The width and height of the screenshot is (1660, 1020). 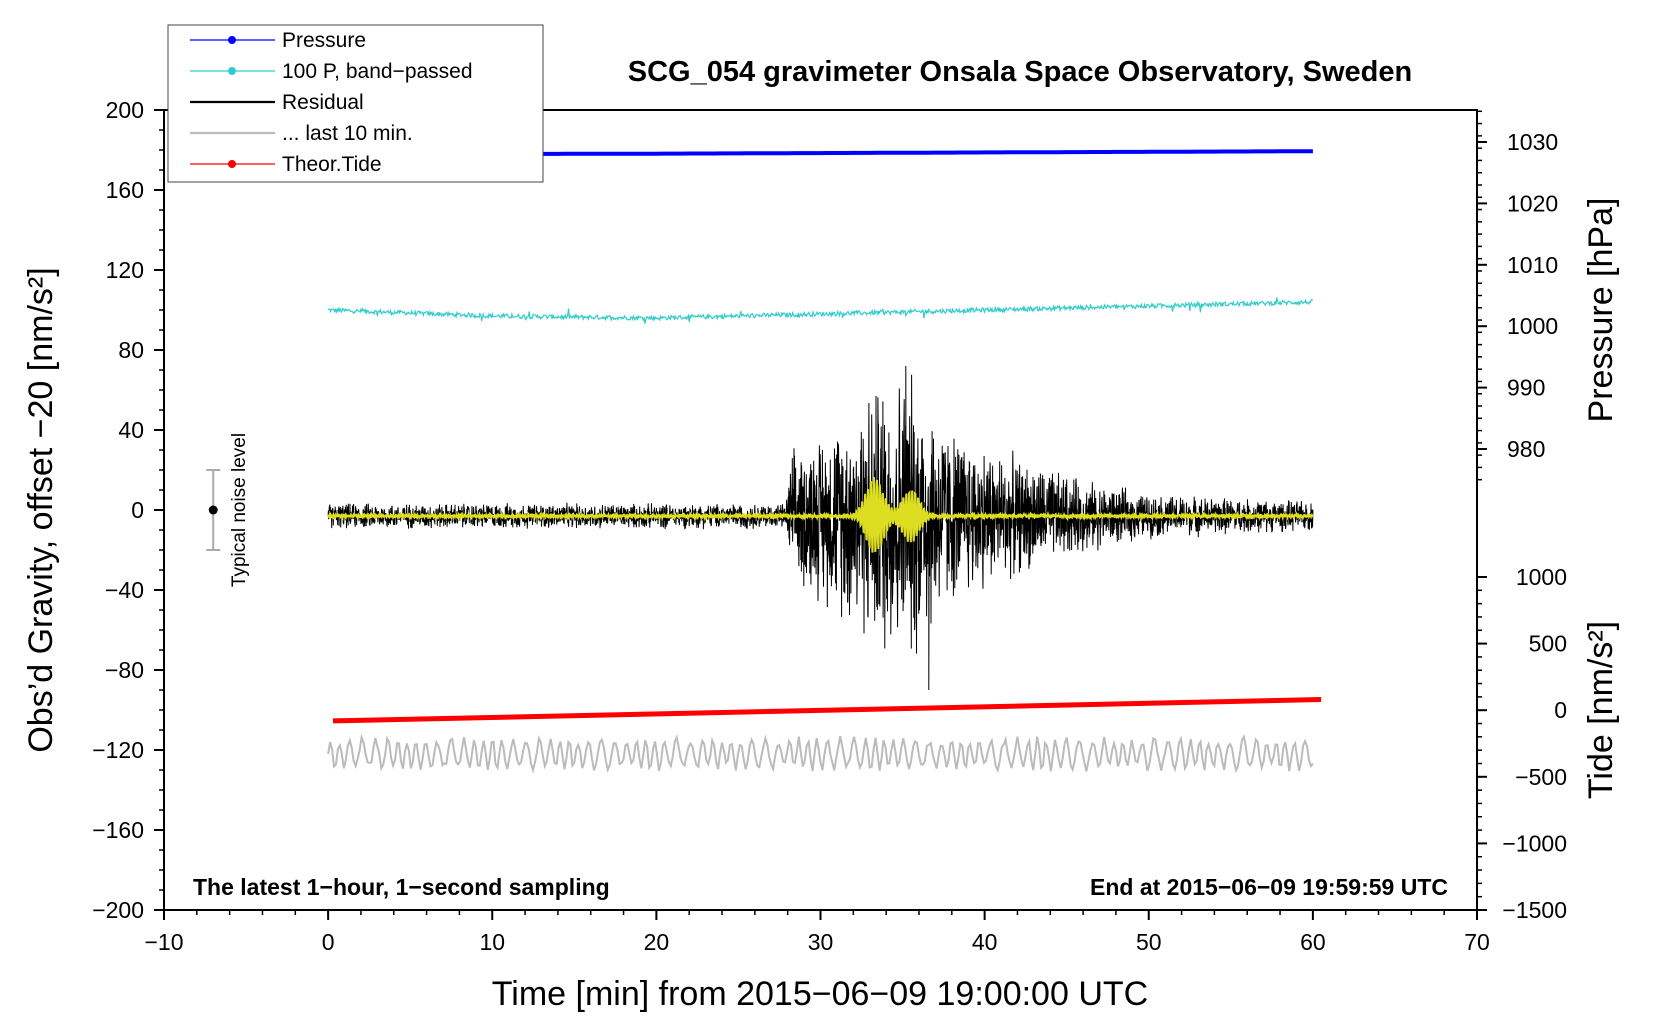 What do you see at coordinates (239, 510) in the screenshot?
I see `noise-level-label: Typical noise level` at bounding box center [239, 510].